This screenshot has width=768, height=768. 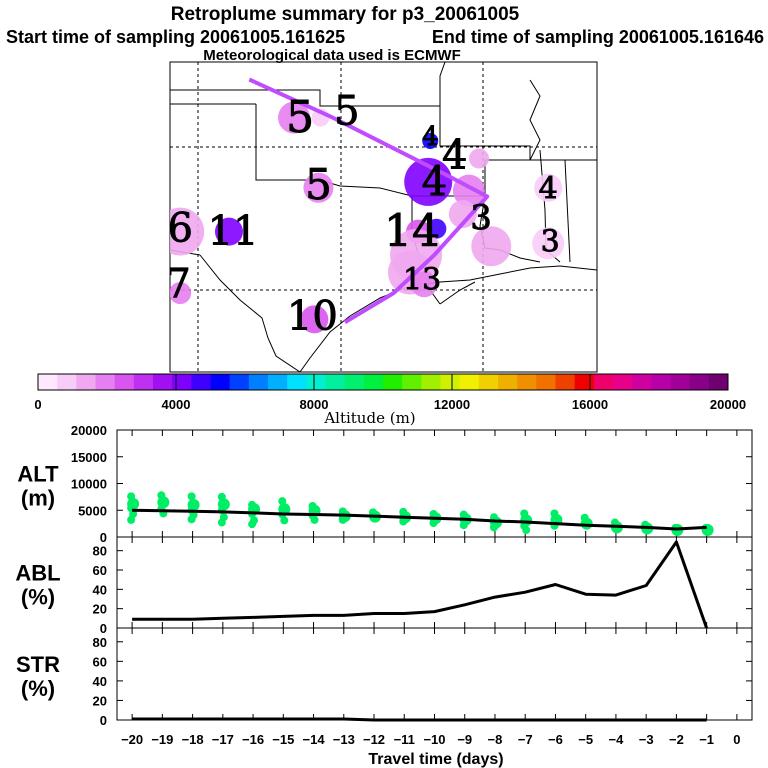 I want to click on y-tick-label: 5000, so click(x=92, y=510).